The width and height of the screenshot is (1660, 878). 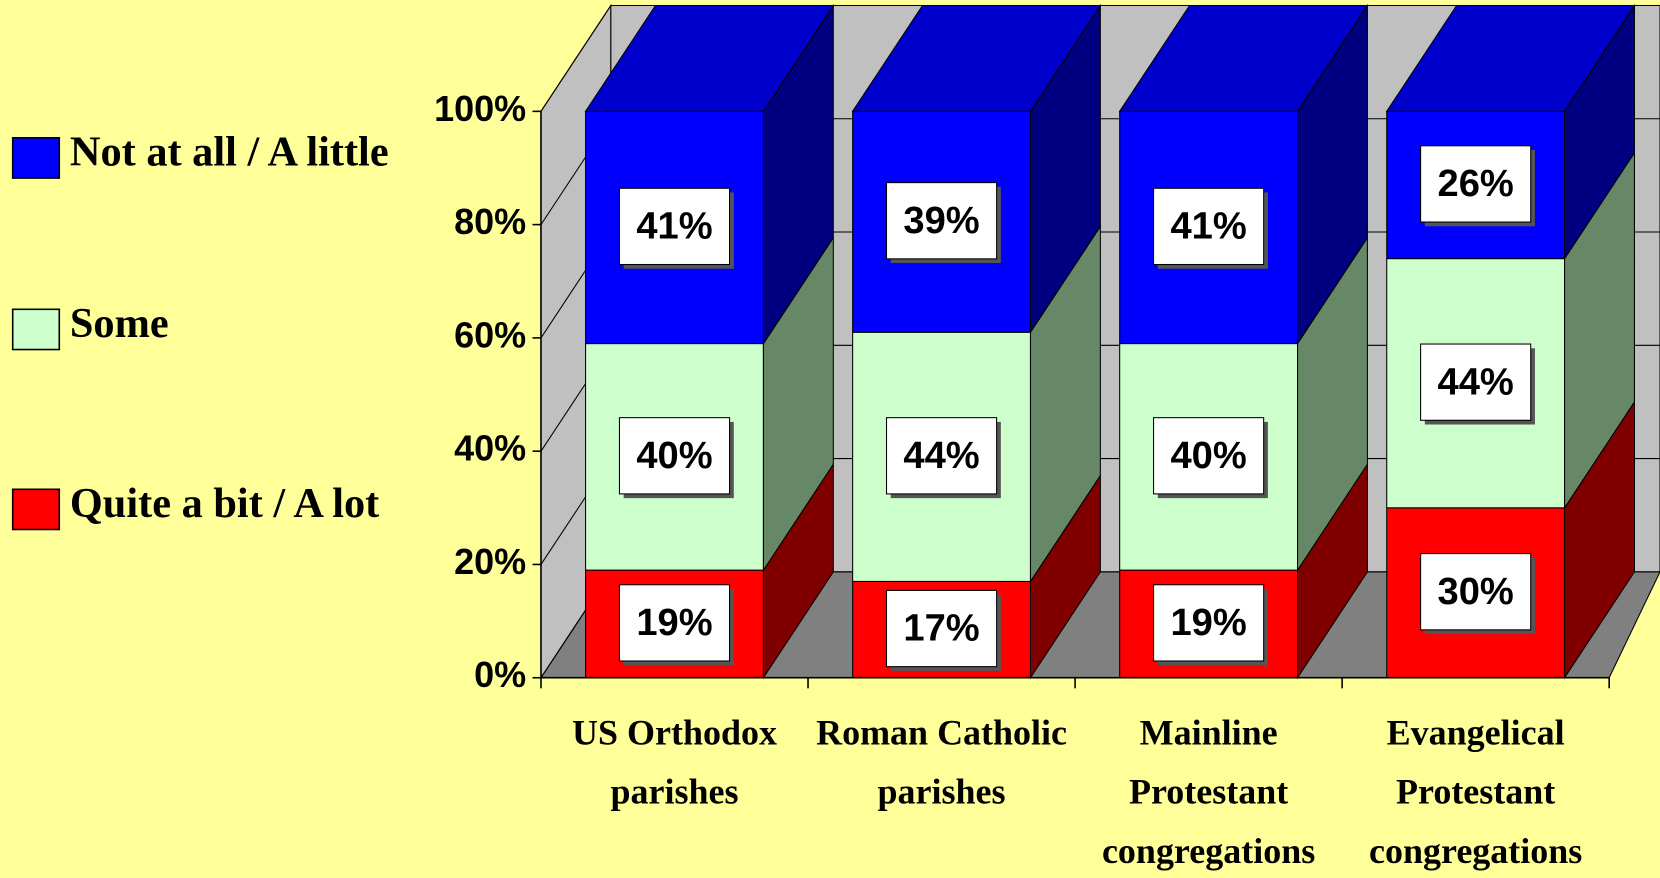 What do you see at coordinates (490, 561) in the screenshot?
I see `y-tick-label: 20%` at bounding box center [490, 561].